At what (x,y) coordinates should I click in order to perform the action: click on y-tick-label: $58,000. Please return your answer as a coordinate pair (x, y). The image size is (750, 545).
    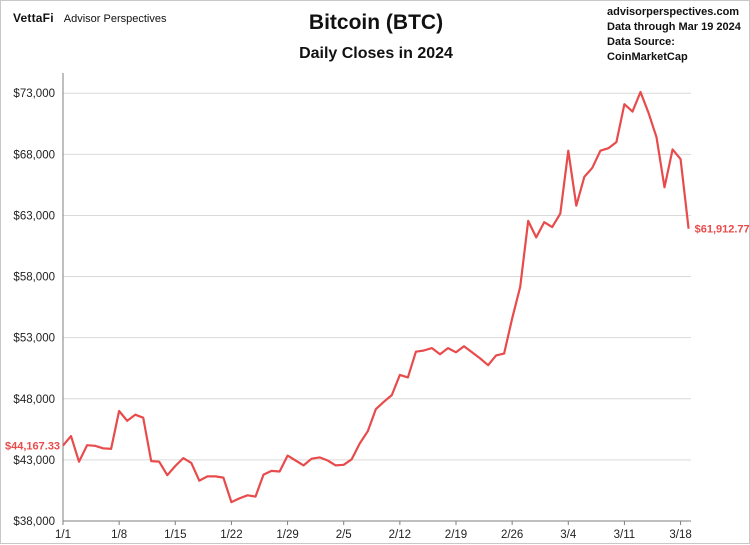
    Looking at the image, I should click on (34, 278).